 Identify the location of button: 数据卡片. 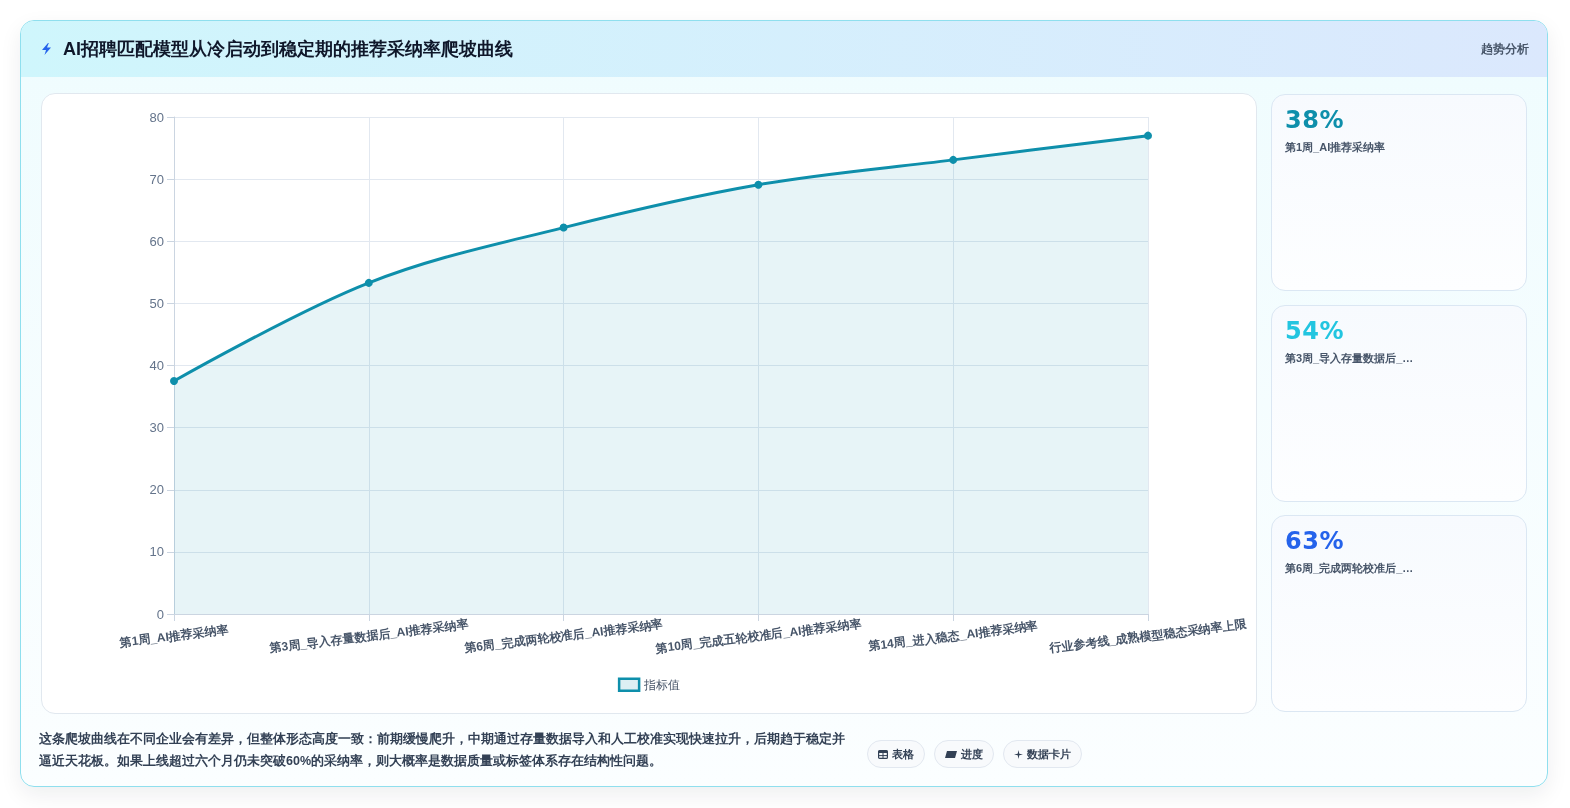
(1042, 754).